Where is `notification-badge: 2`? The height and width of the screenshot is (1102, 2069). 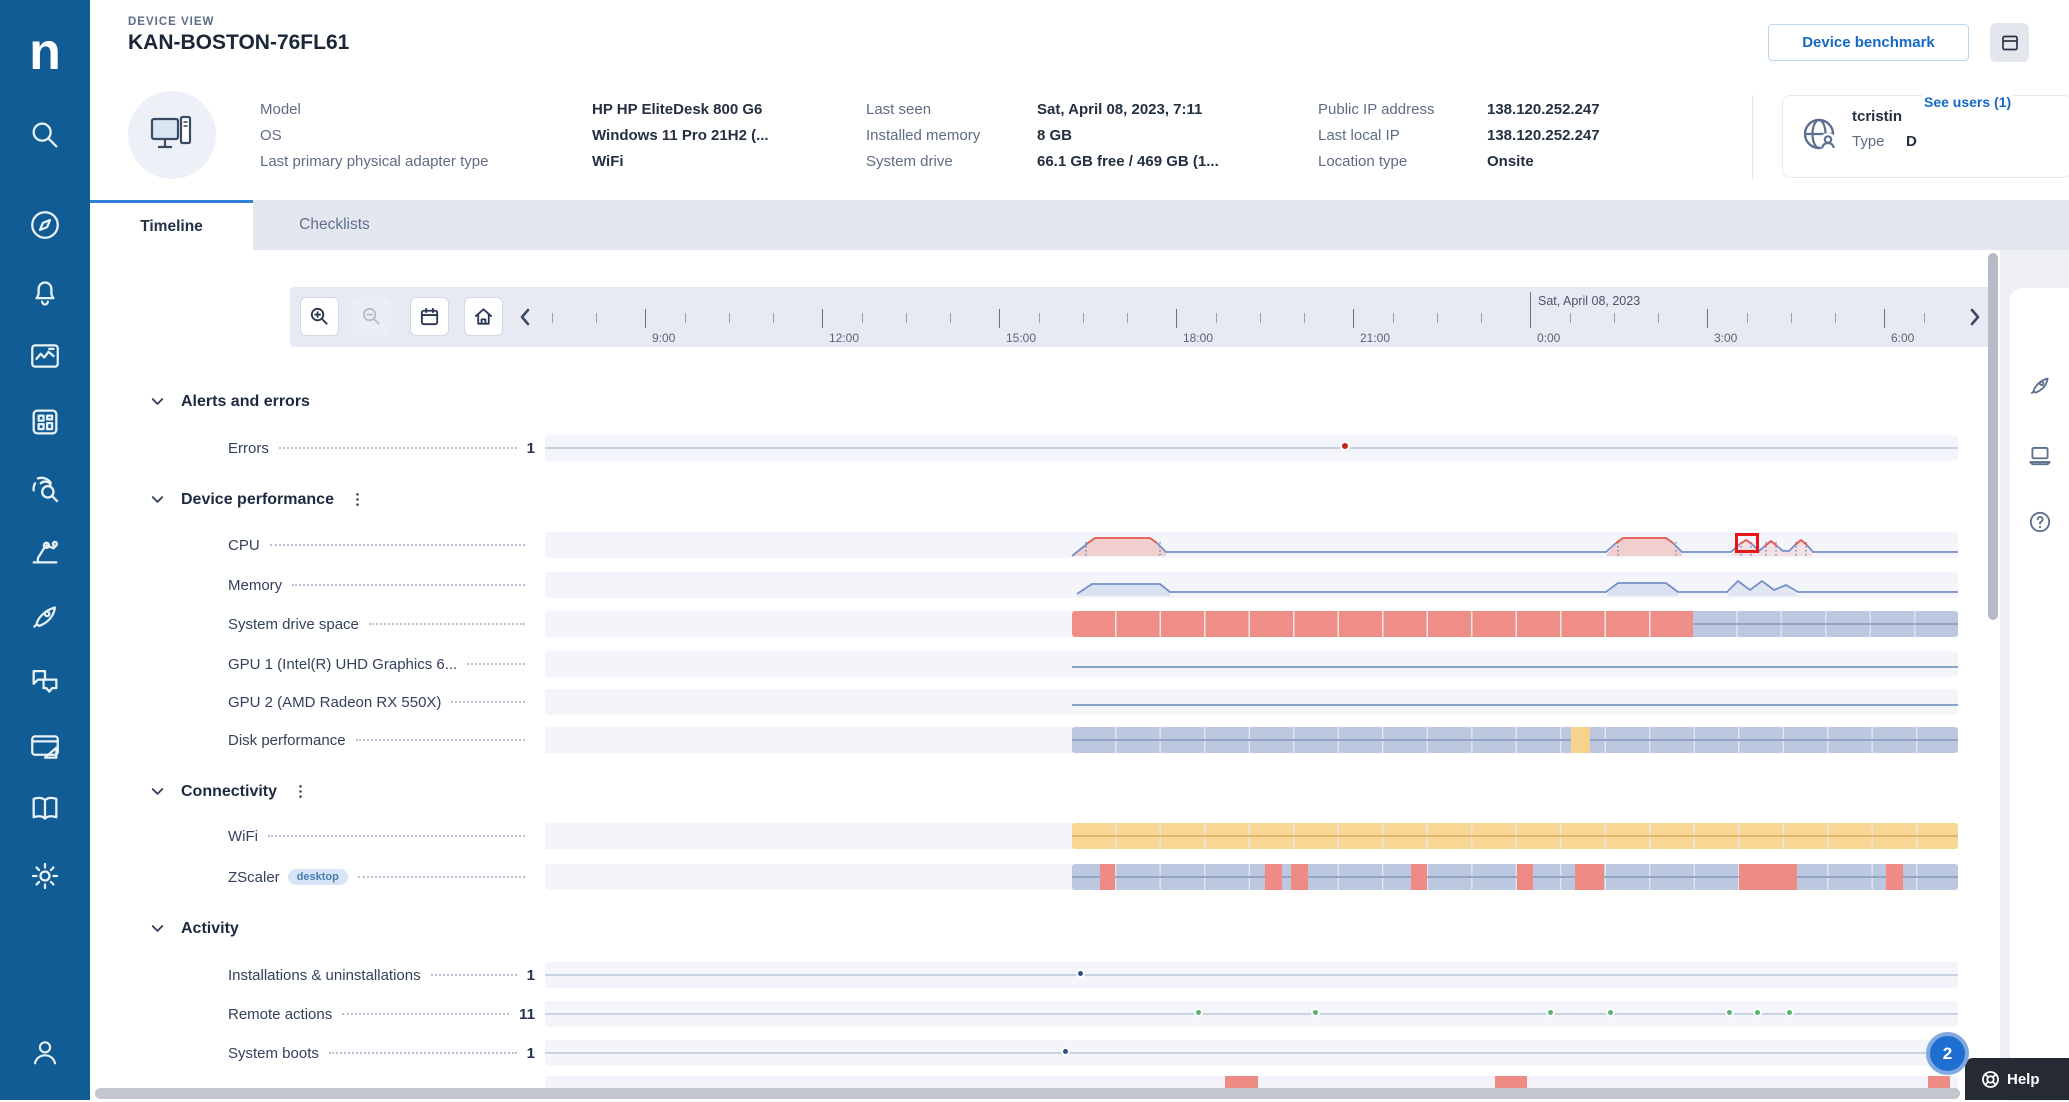 notification-badge: 2 is located at coordinates (1947, 1053).